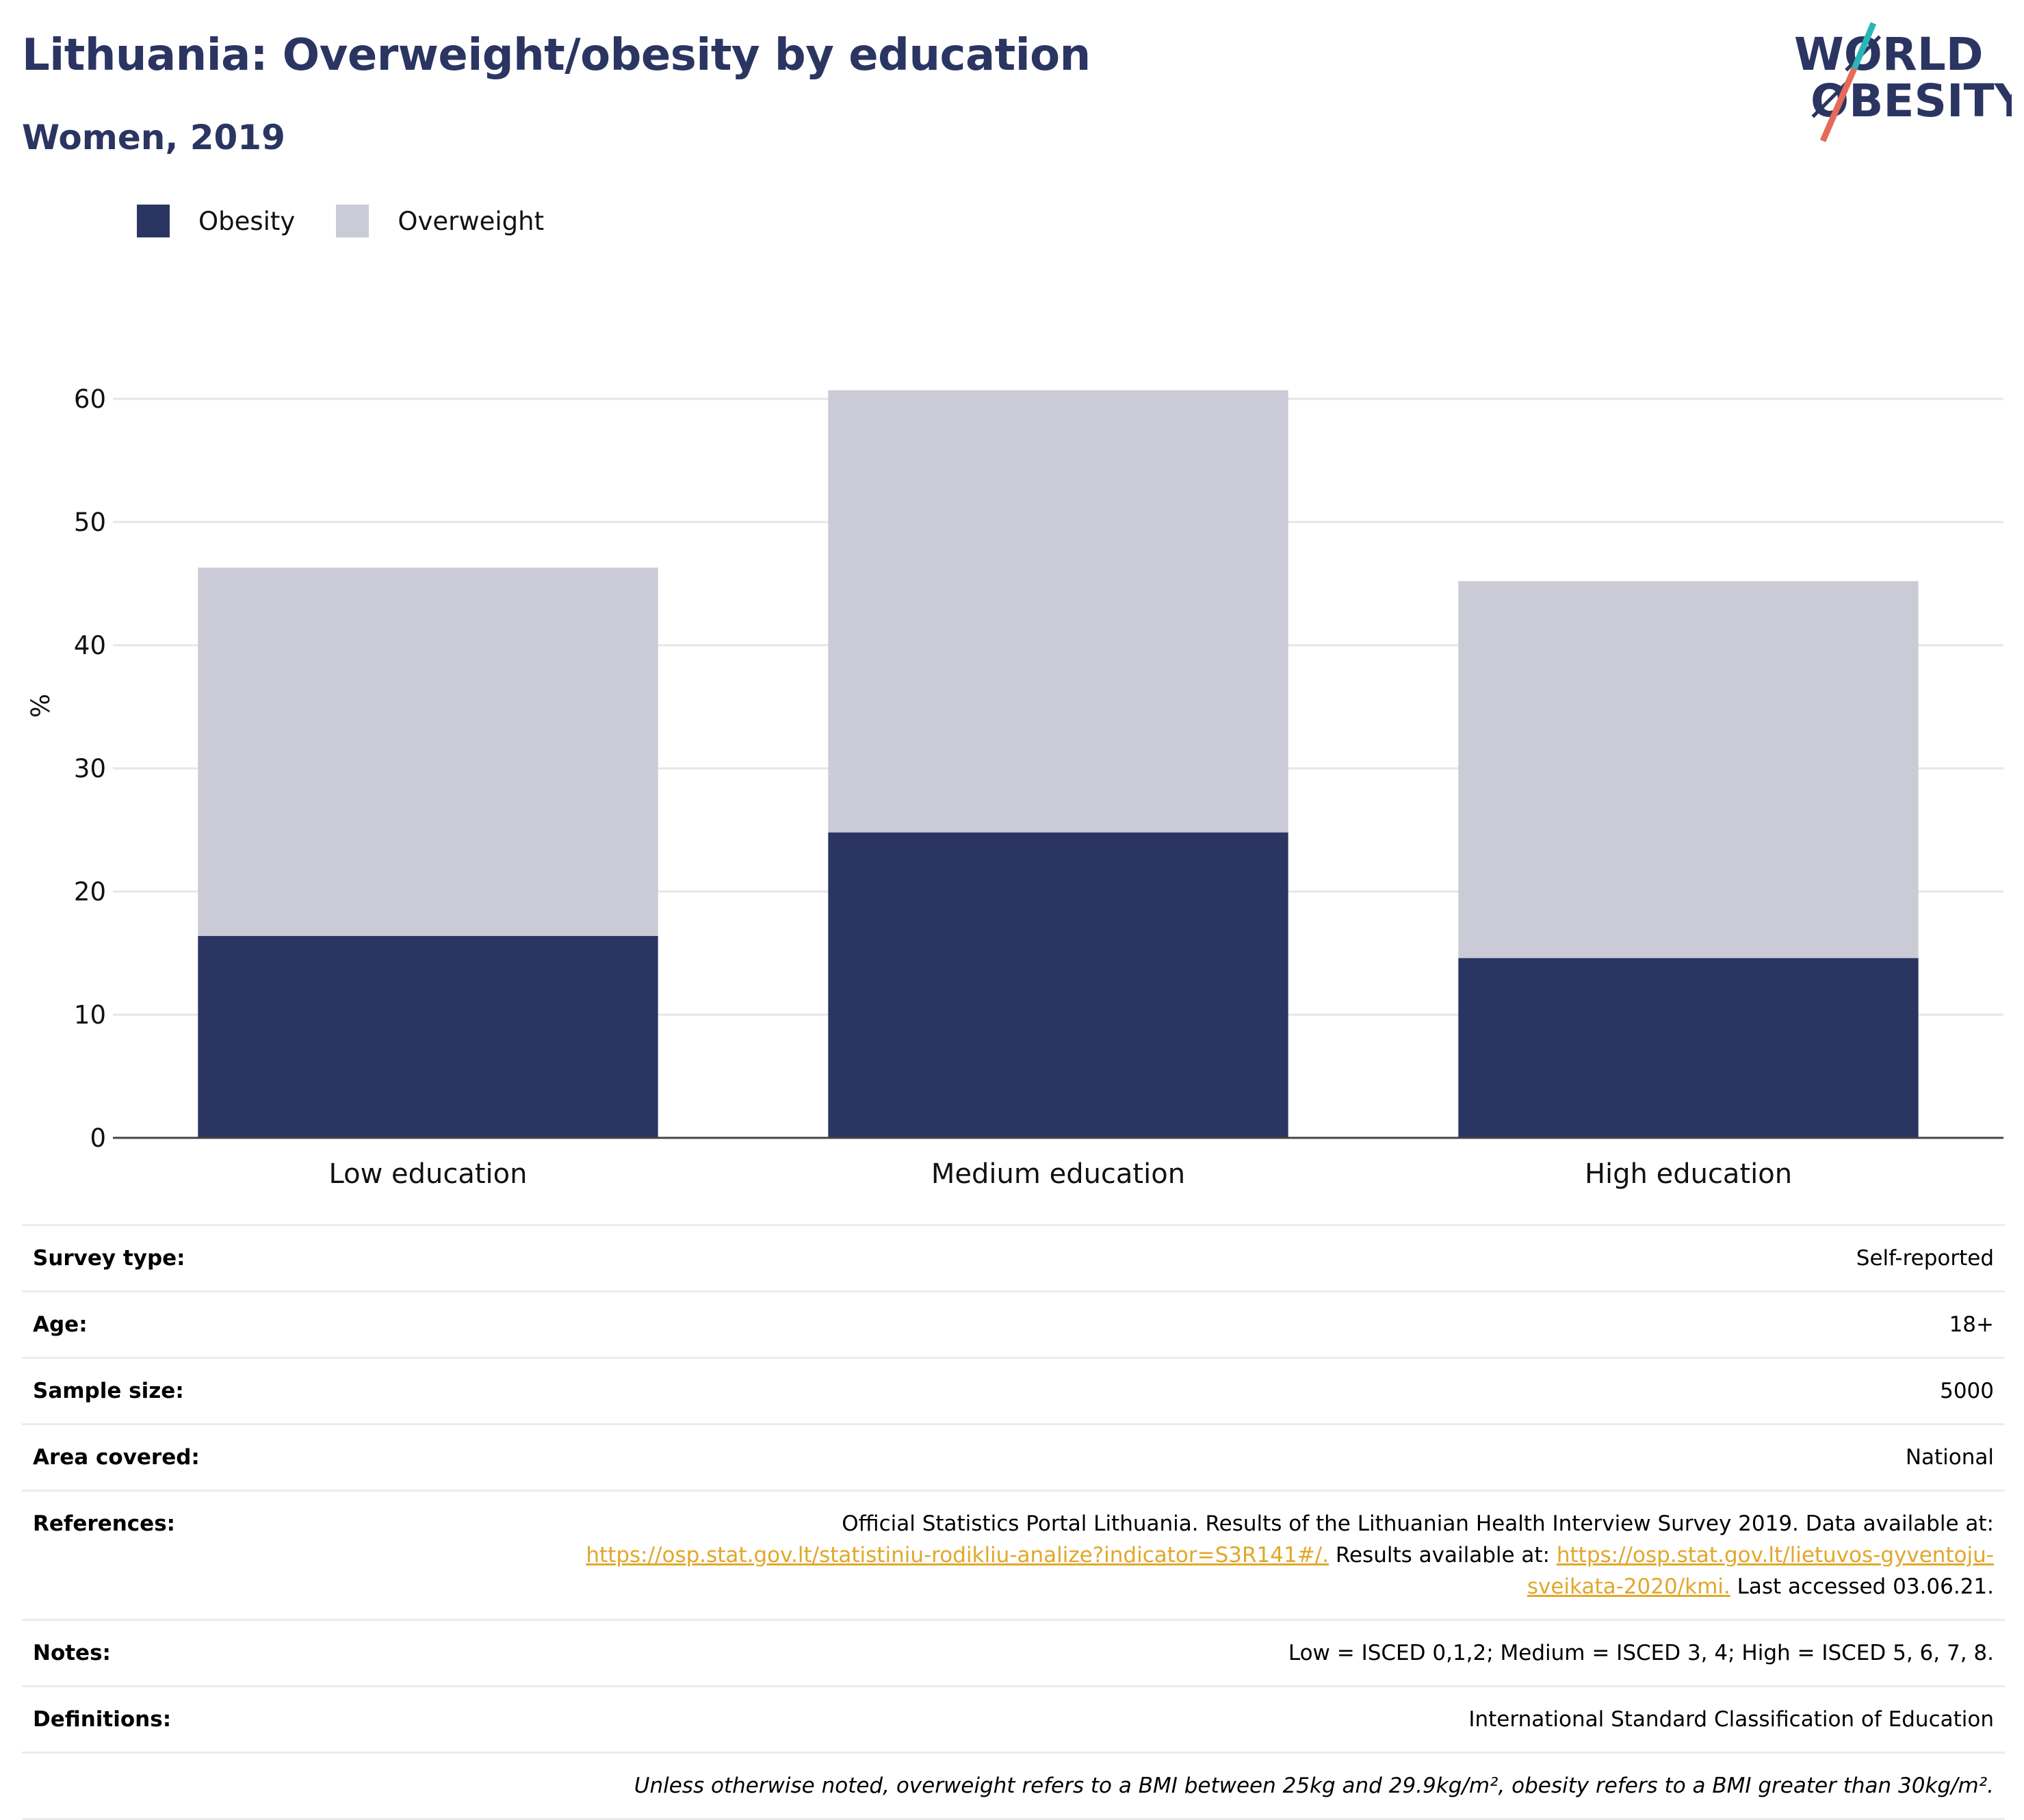 The width and height of the screenshot is (2024, 1820). Describe the element at coordinates (272, 1719) in the screenshot. I see `meta-label: Definitions:` at that location.